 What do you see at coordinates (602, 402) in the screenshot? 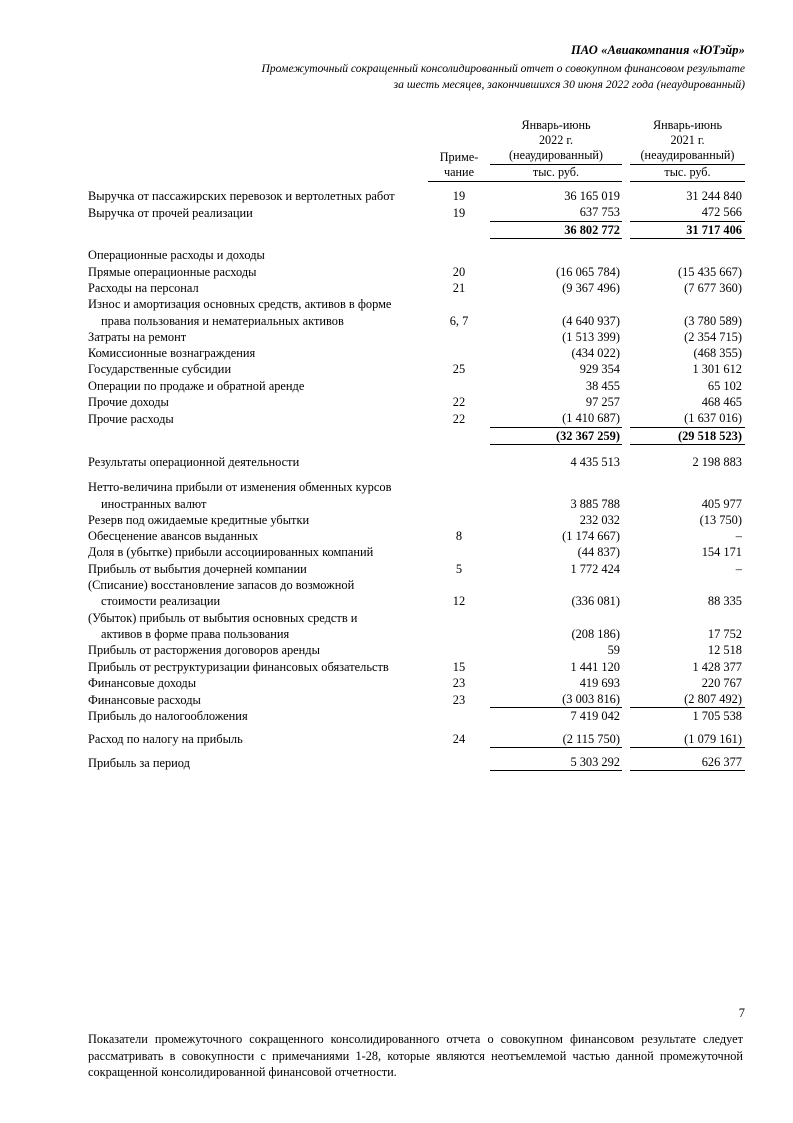
I see `row-value-2022: 97 257` at bounding box center [602, 402].